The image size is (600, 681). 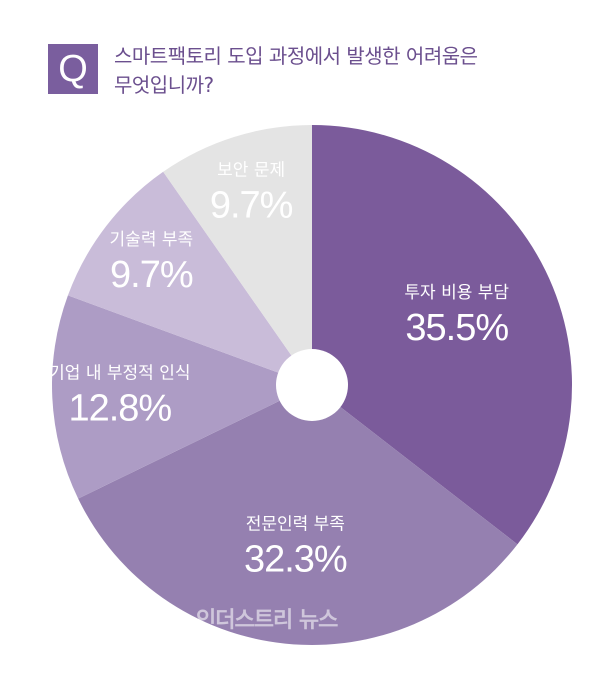 What do you see at coordinates (267, 620) in the screenshot?
I see `watermark-logo: 인더스트리 뉴스` at bounding box center [267, 620].